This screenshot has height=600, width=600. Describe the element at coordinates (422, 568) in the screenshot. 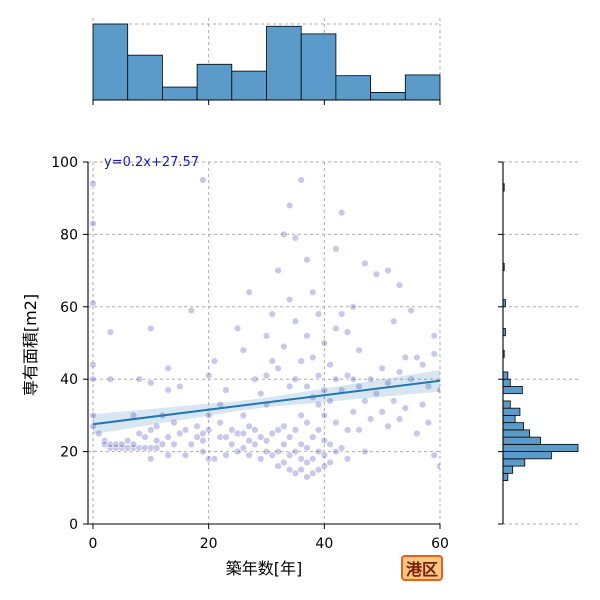

I see `region-badge: 港区` at that location.